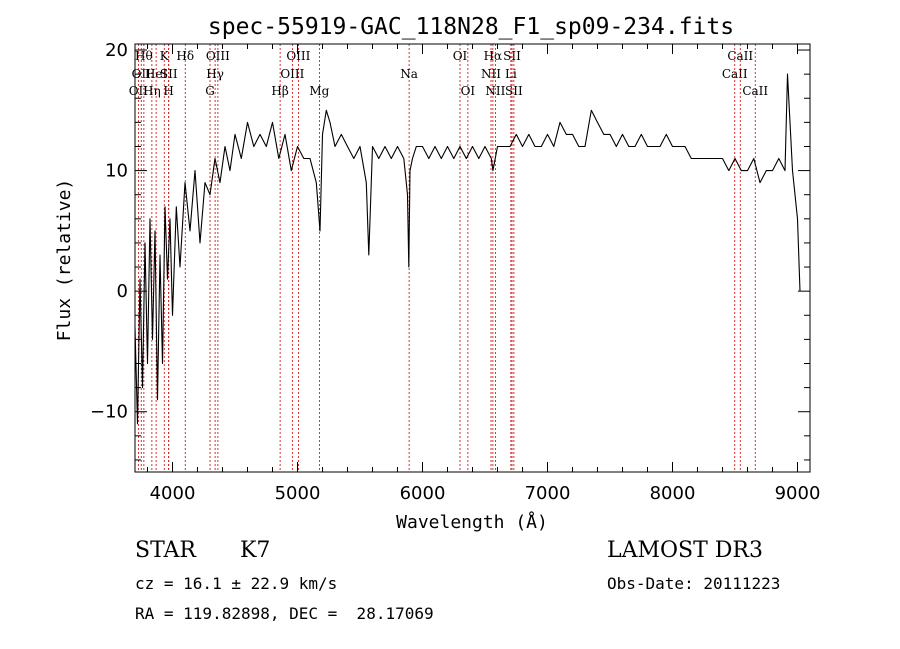 The width and height of the screenshot is (900, 649). Describe the element at coordinates (152, 91) in the screenshot. I see `spectral-line-label: Hη` at that location.